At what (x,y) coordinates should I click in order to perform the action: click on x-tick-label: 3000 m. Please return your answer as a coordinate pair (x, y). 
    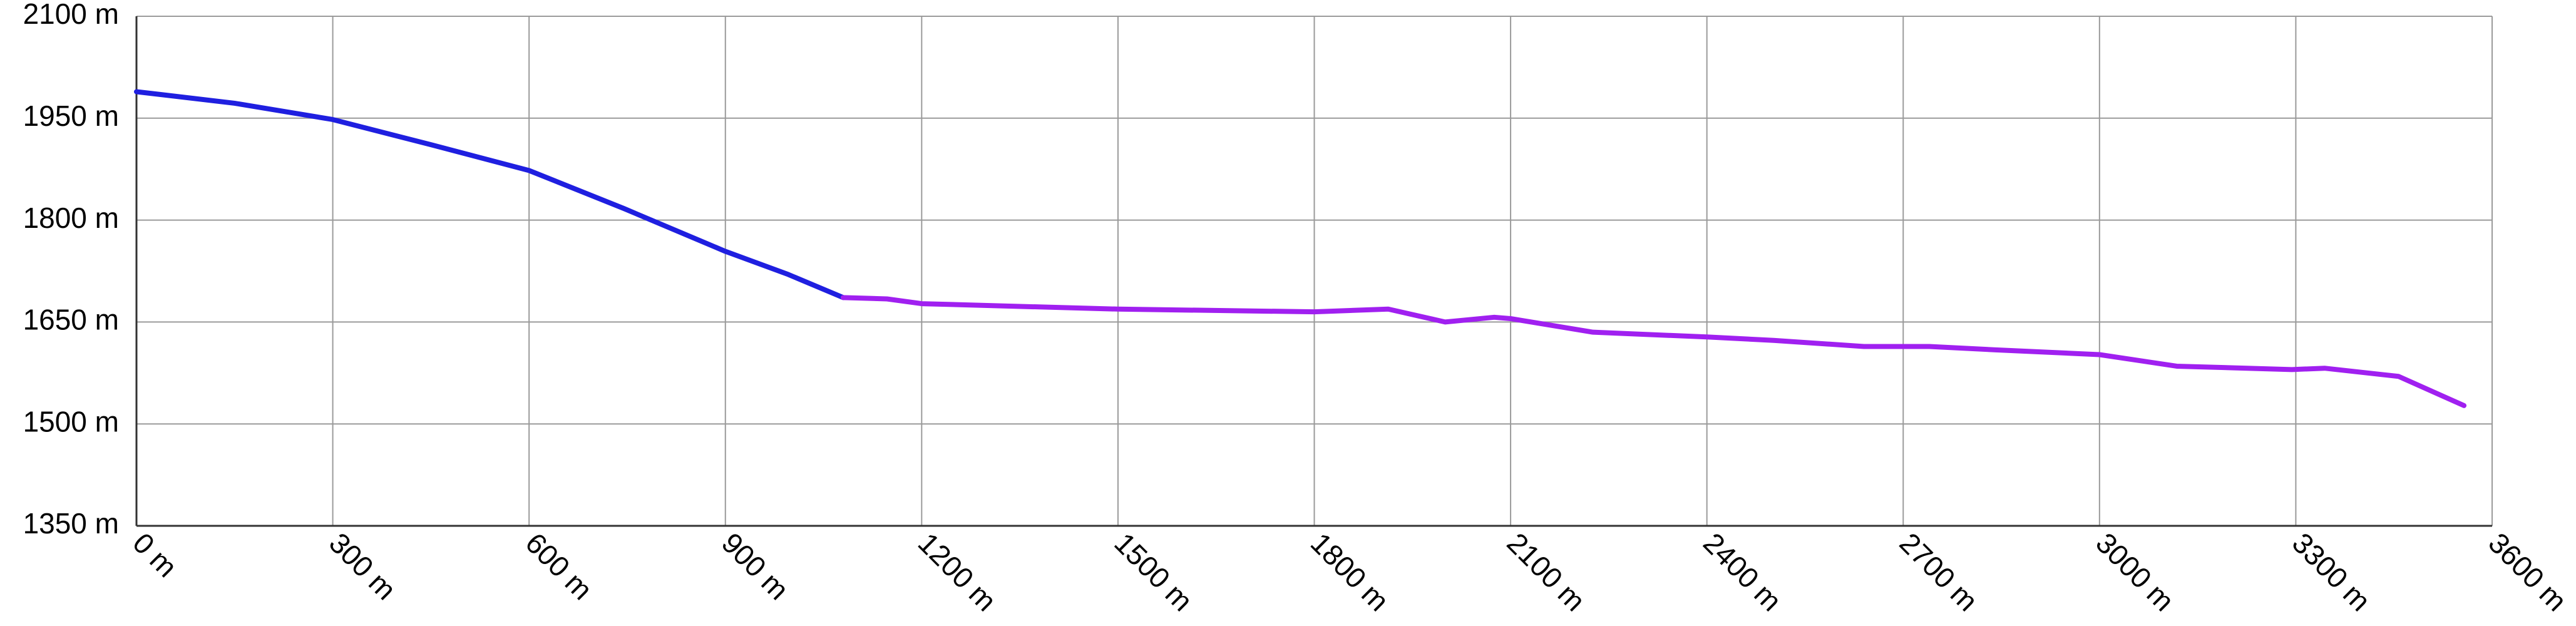
    Looking at the image, I should click on (2135, 571).